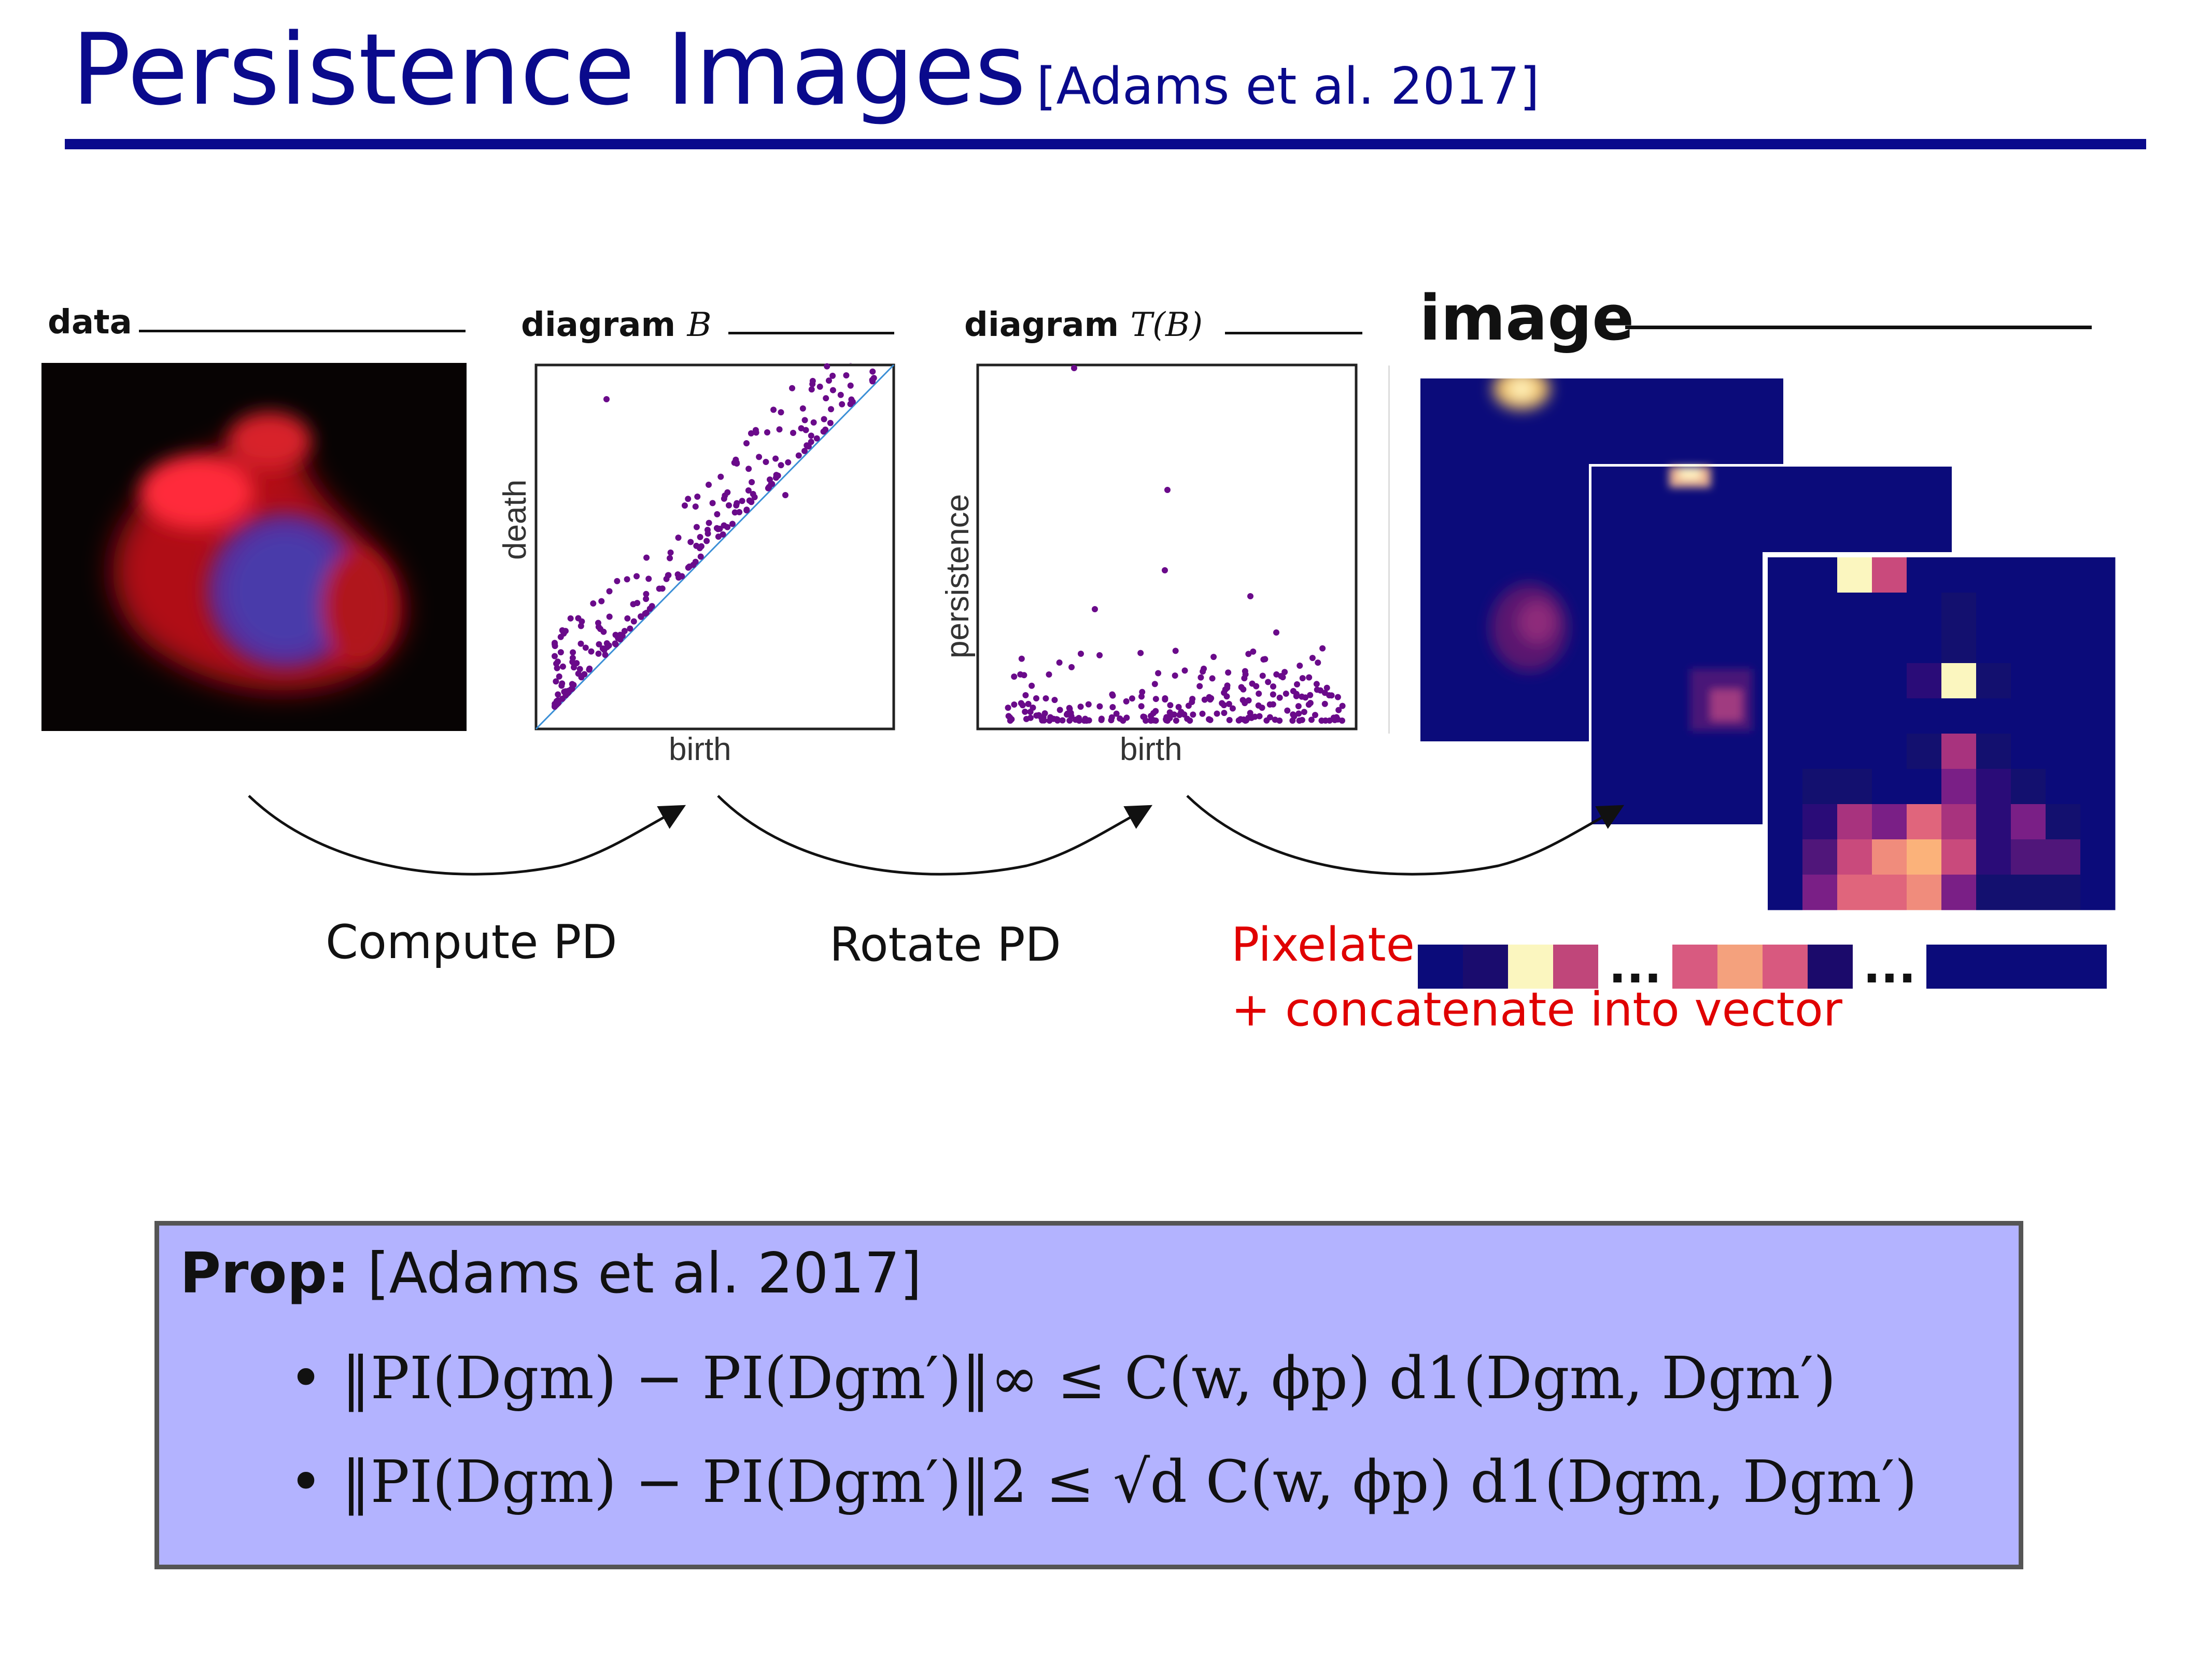  Describe the element at coordinates (1575, 967) in the screenshot. I see `vector-cell` at that location.